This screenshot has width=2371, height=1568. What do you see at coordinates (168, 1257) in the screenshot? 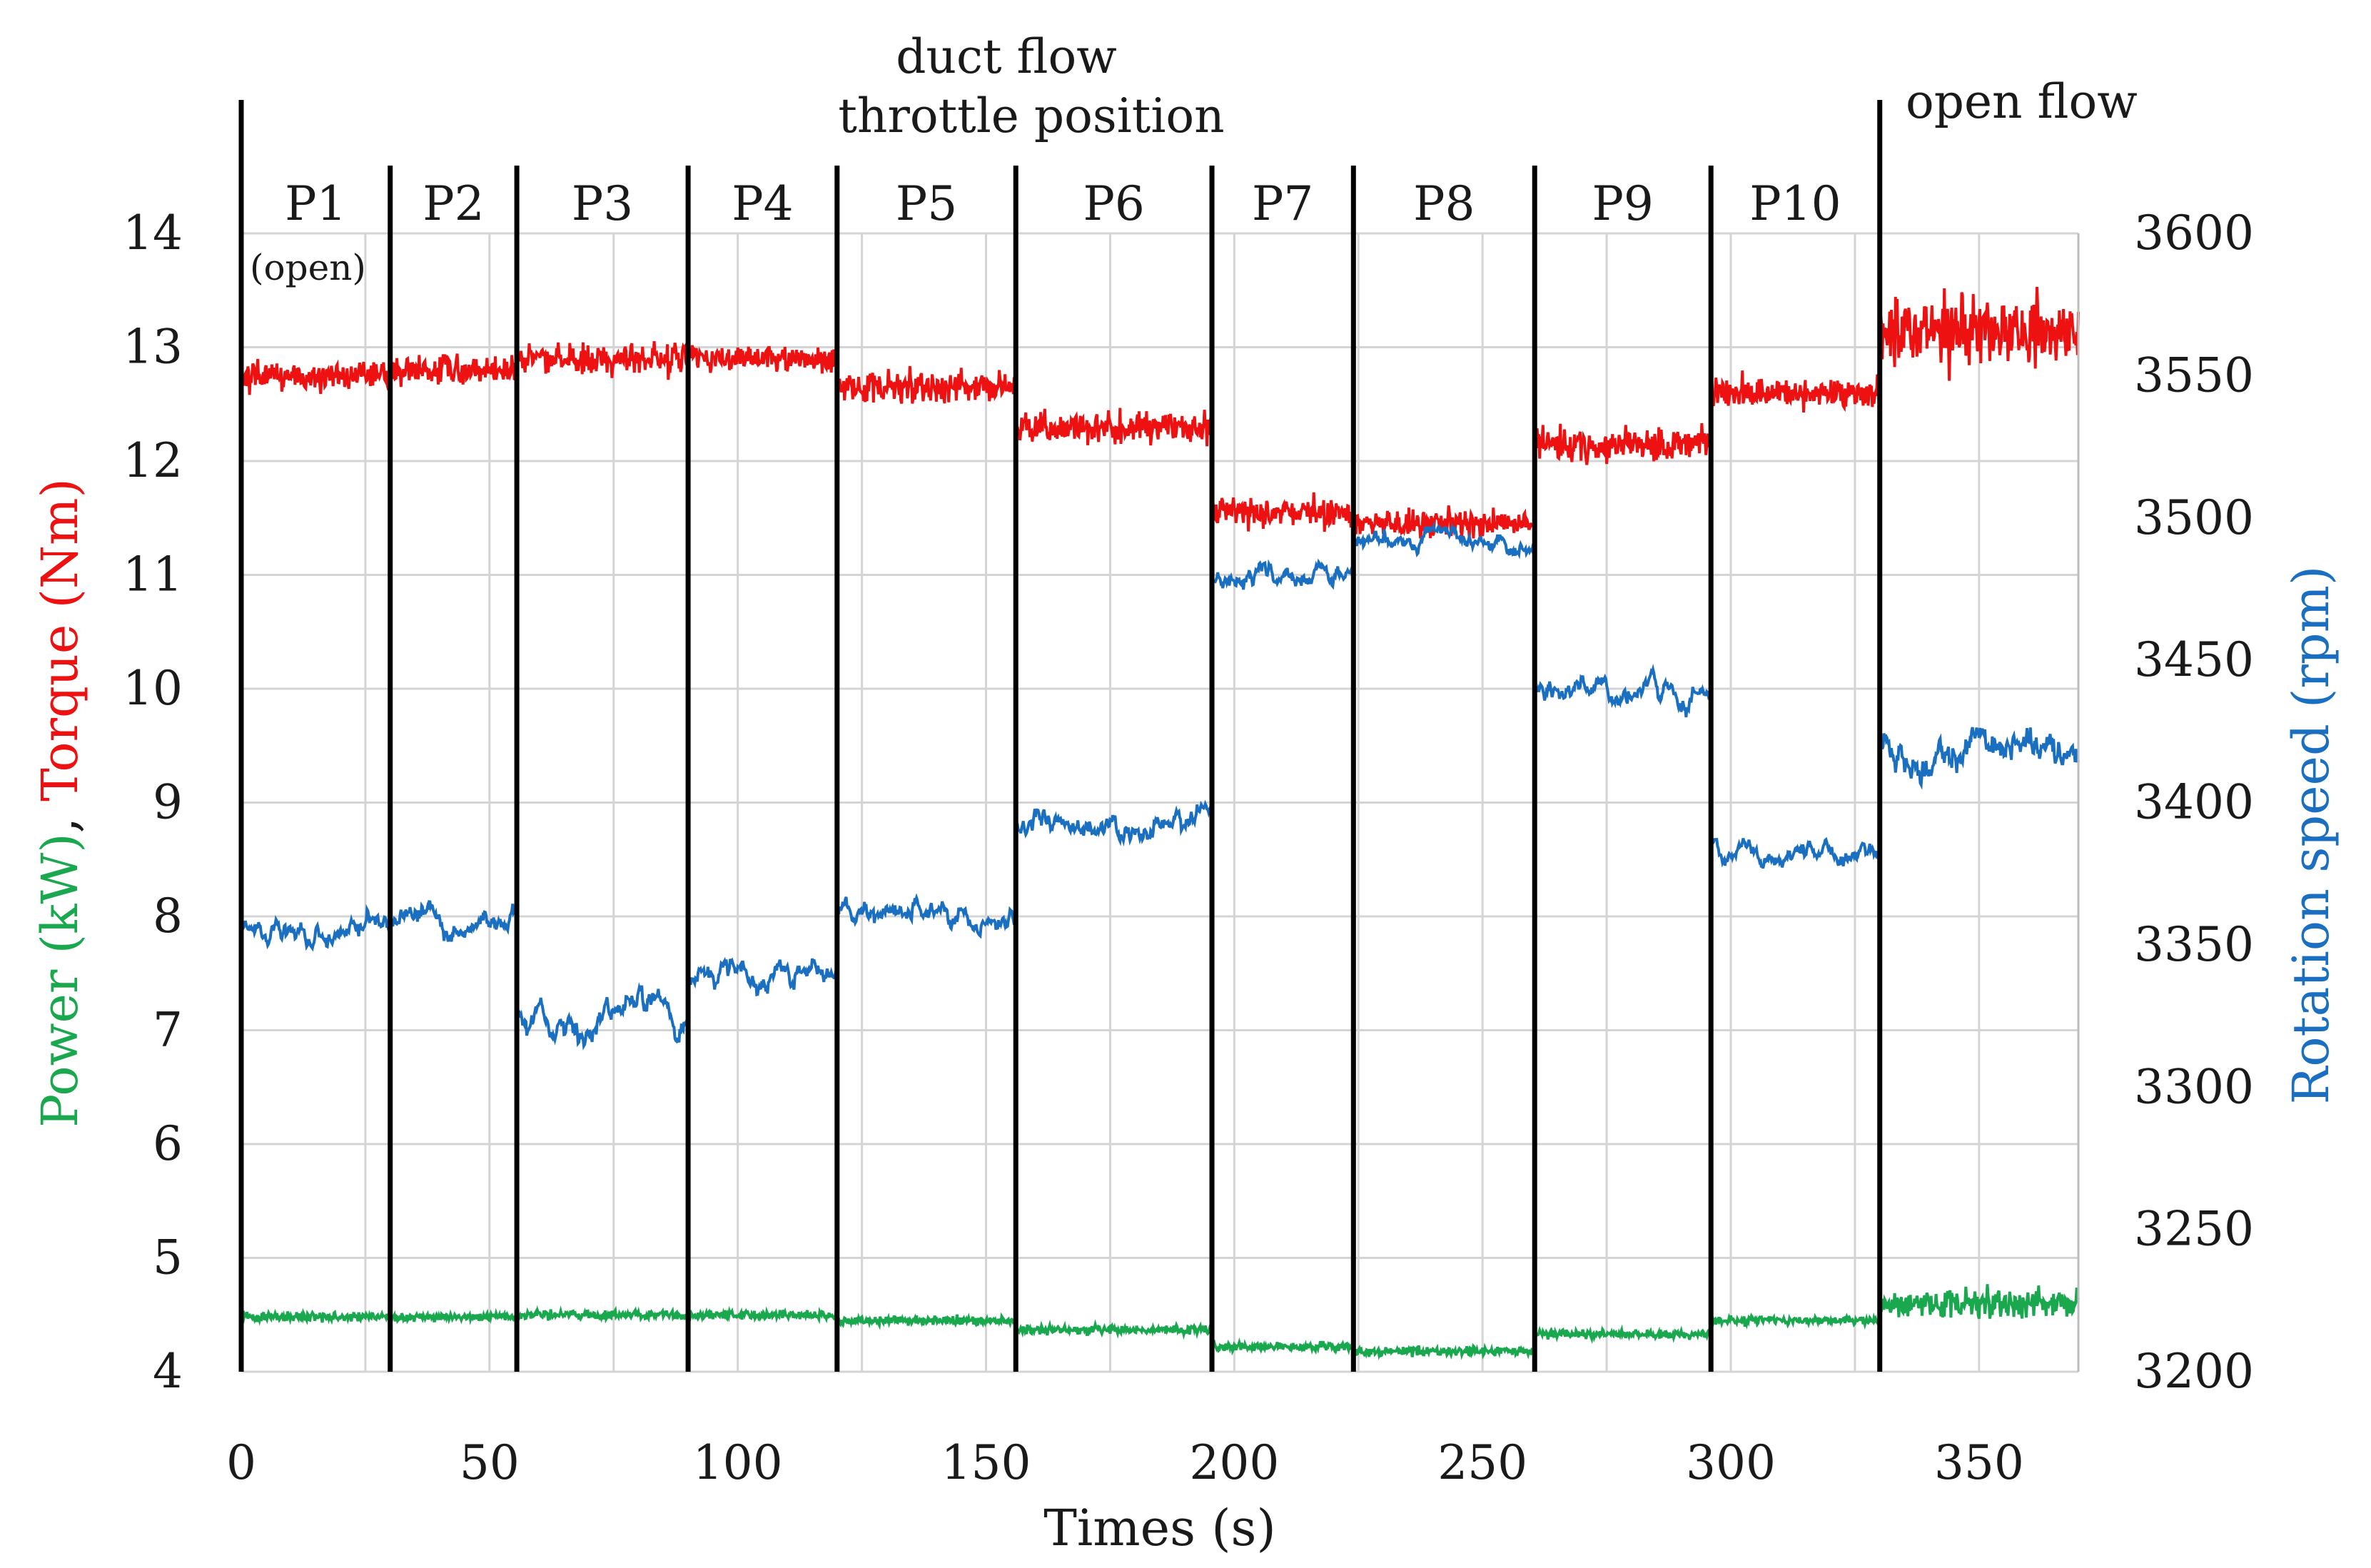
I see `y-left-tick-label: 5` at bounding box center [168, 1257].